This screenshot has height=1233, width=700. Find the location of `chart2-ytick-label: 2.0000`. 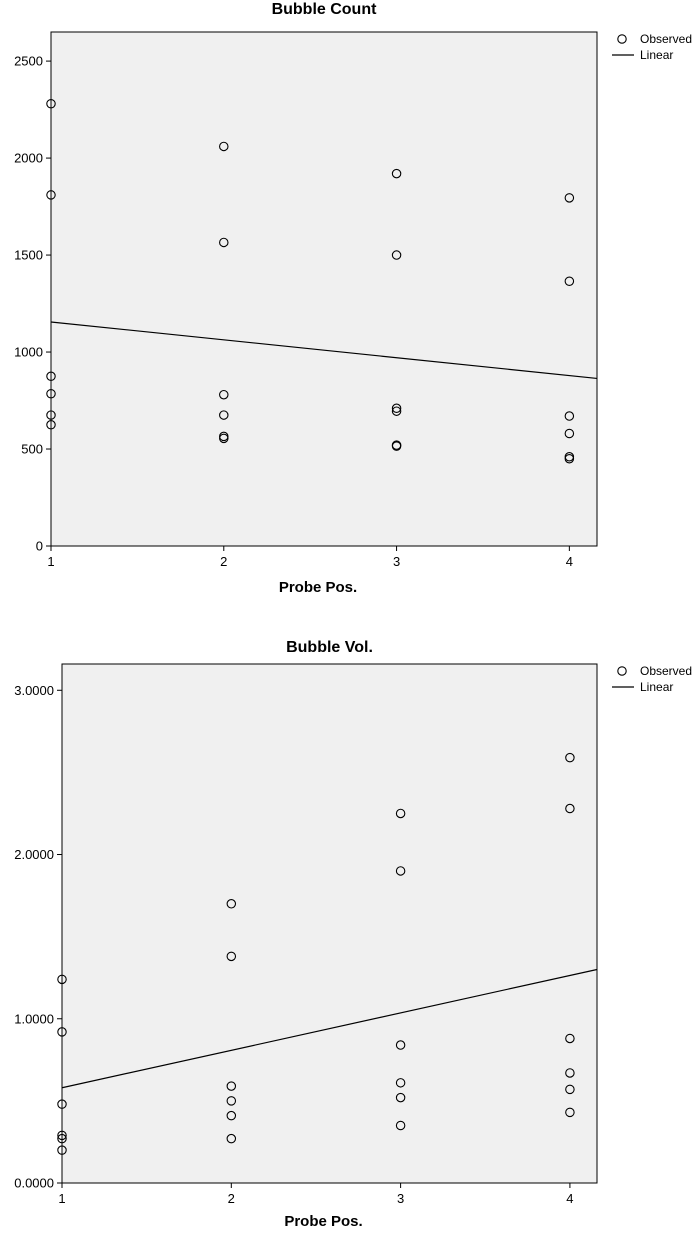

chart2-ytick-label: 2.0000 is located at coordinates (34, 854).